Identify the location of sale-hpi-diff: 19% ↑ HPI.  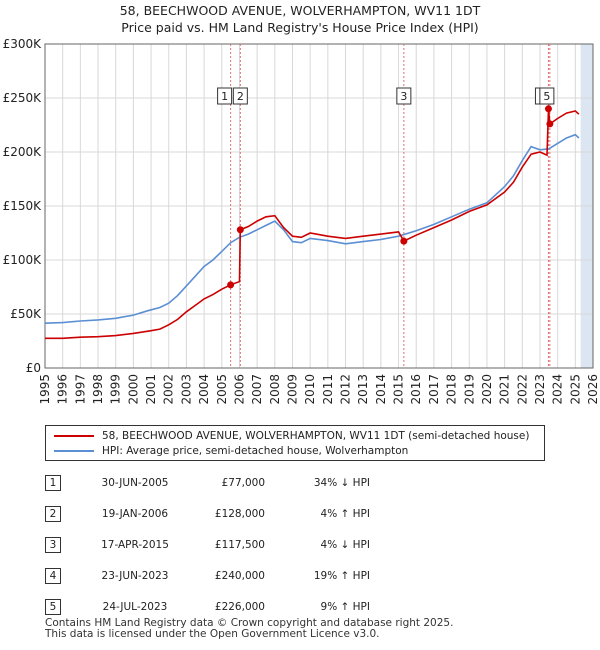
(341, 576).